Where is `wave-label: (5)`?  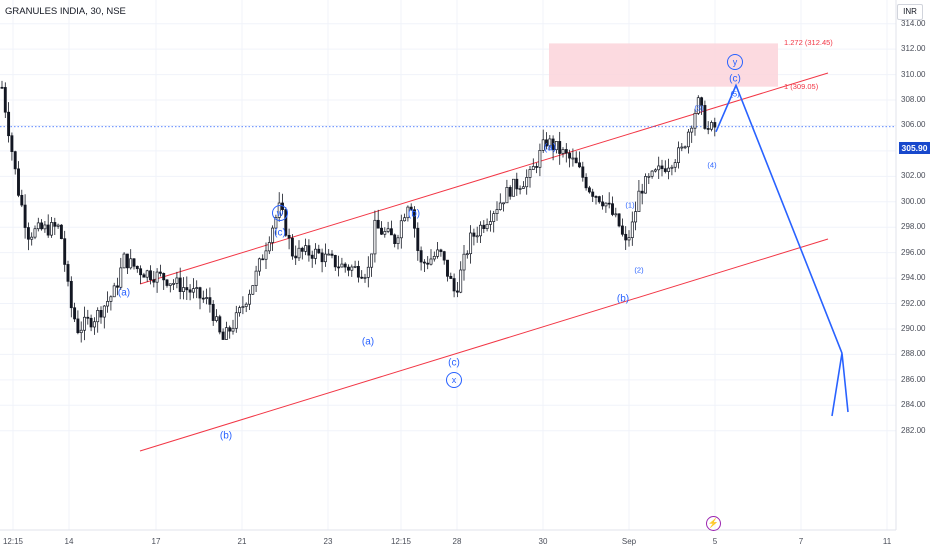 wave-label: (5) is located at coordinates (735, 94).